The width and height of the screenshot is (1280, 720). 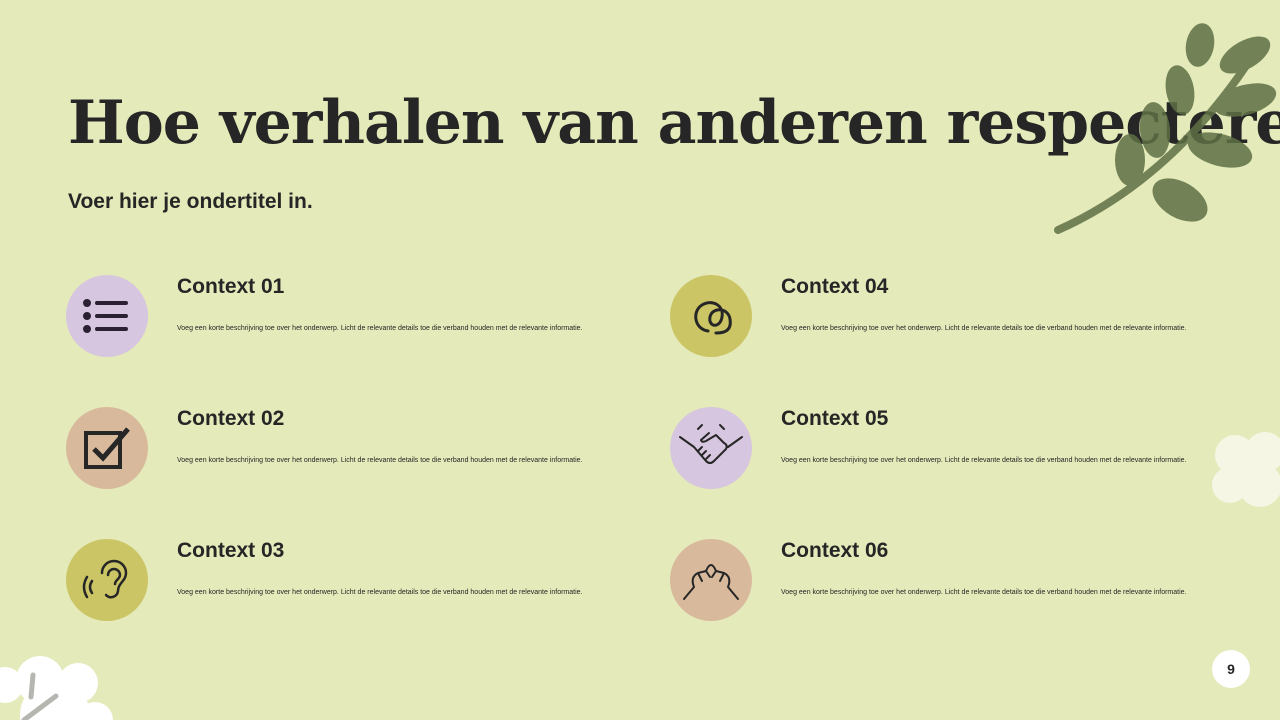 What do you see at coordinates (835, 550) in the screenshot?
I see `context-title: Context 06` at bounding box center [835, 550].